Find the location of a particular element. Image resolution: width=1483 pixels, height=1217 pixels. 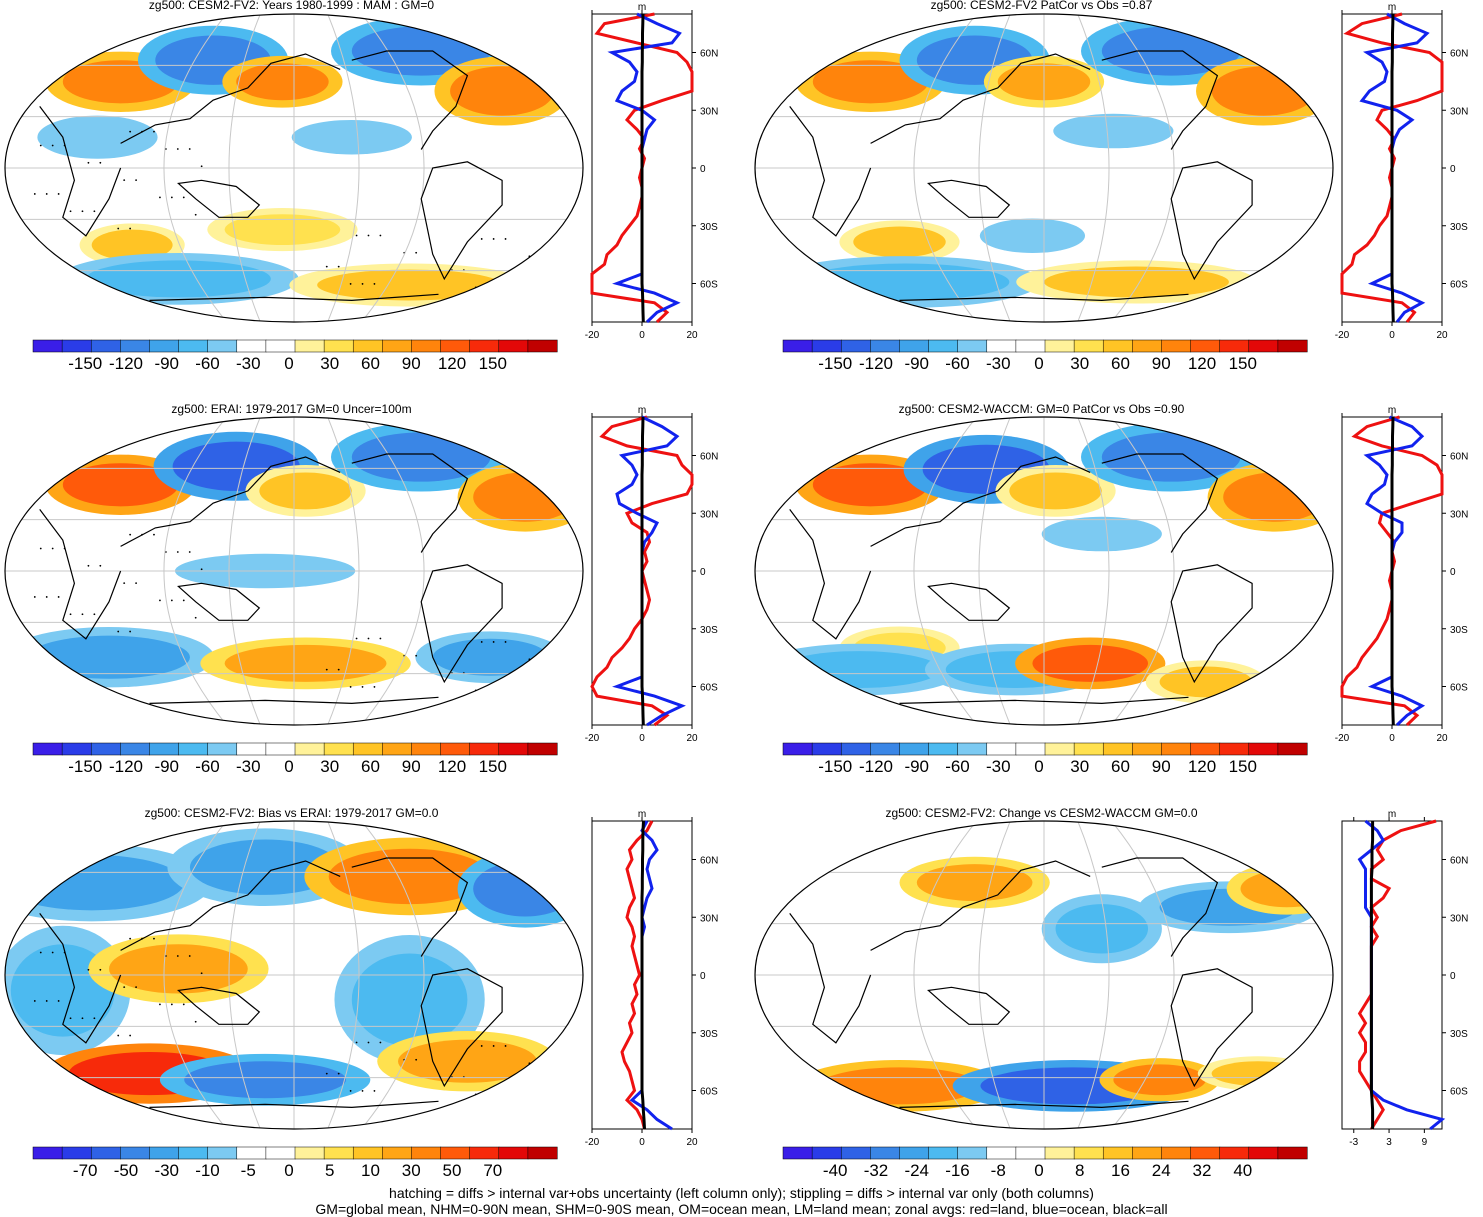

coastlines is located at coordinates (1021, 579).